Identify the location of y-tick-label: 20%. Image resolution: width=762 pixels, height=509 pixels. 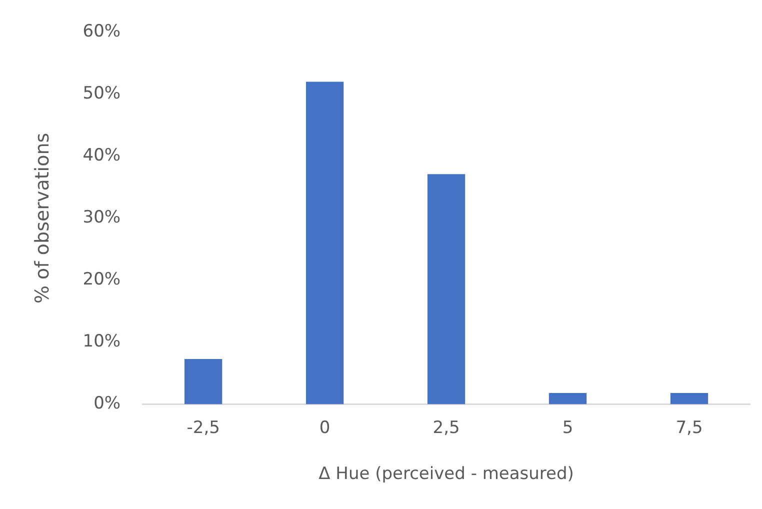
(101, 280).